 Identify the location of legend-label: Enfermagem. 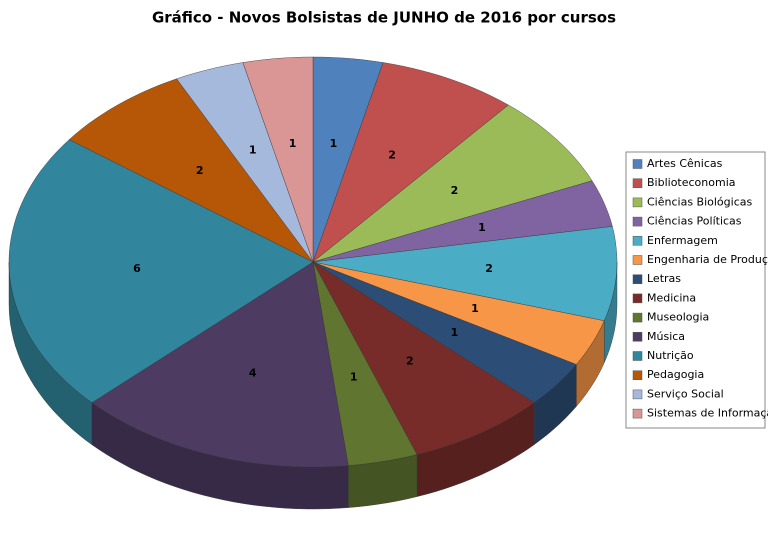
(682, 240).